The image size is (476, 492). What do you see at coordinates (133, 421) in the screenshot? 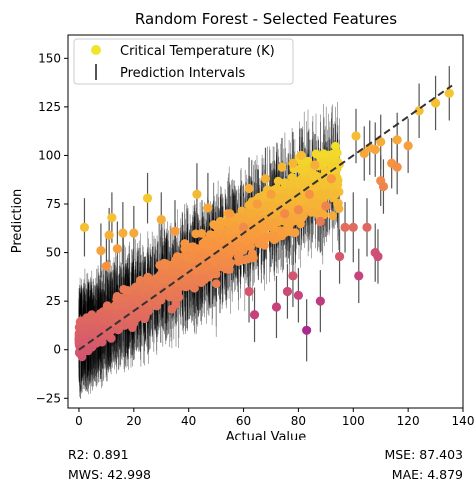
I see `x-tick-label: 20` at bounding box center [133, 421].